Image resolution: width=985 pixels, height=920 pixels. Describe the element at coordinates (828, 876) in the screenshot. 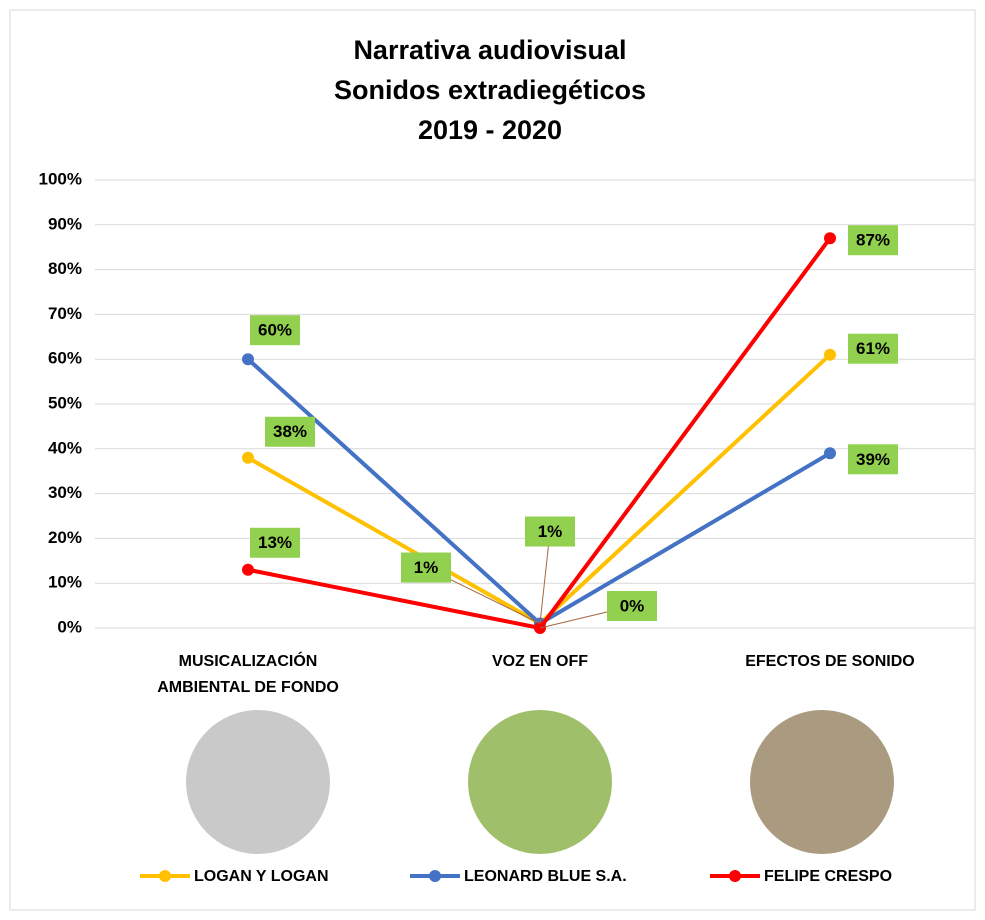

I see `legend-label: FELIPE CRESPO` at that location.